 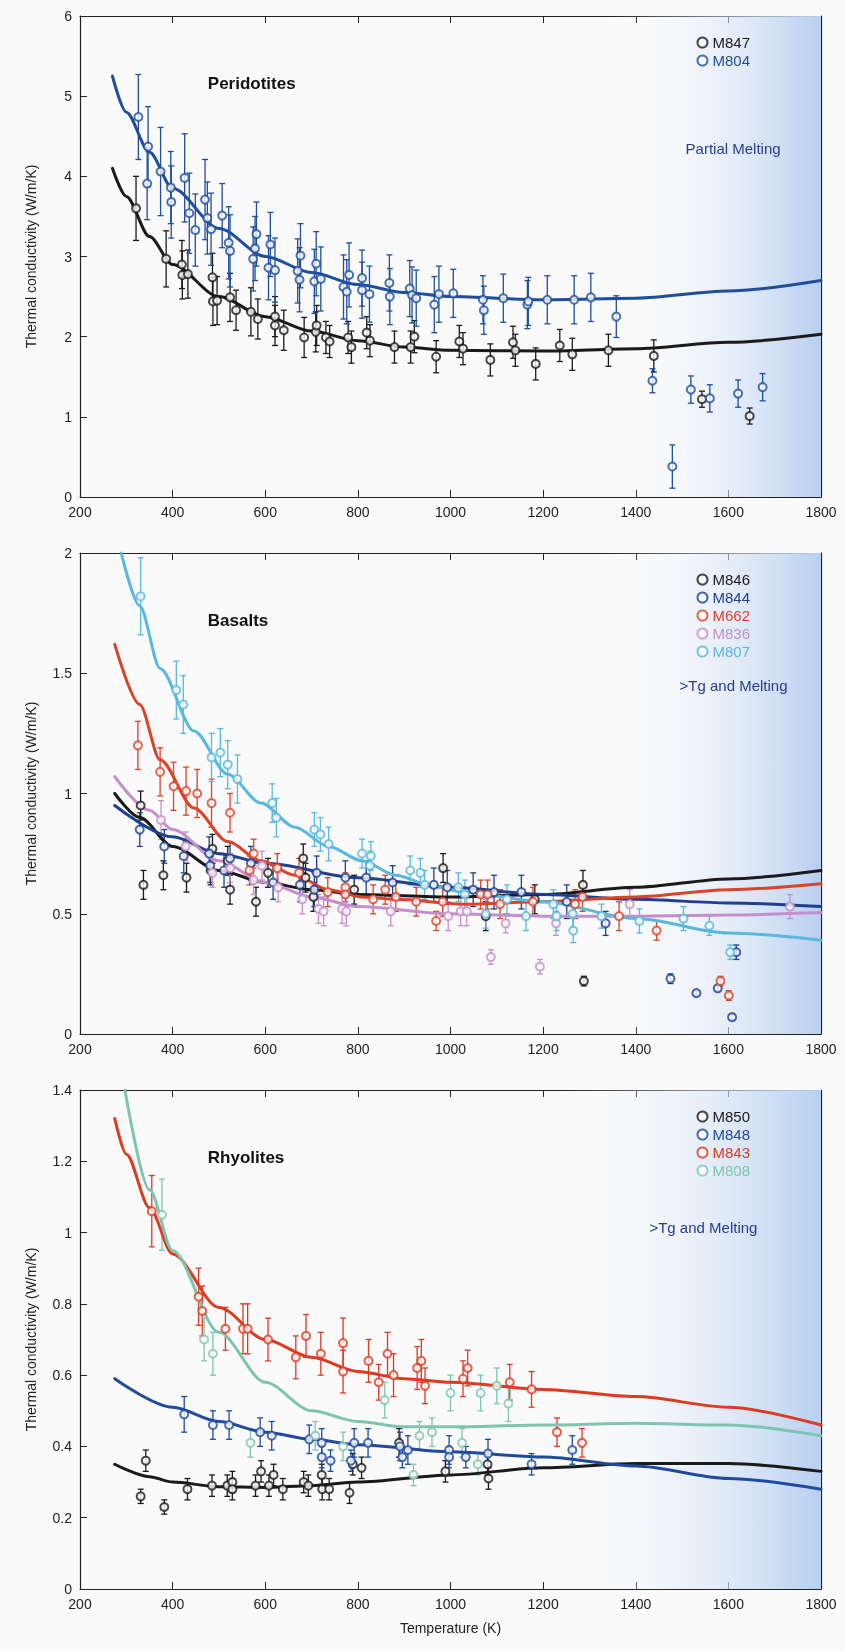 What do you see at coordinates (731, 615) in the screenshot?
I see `legend-label: M662` at bounding box center [731, 615].